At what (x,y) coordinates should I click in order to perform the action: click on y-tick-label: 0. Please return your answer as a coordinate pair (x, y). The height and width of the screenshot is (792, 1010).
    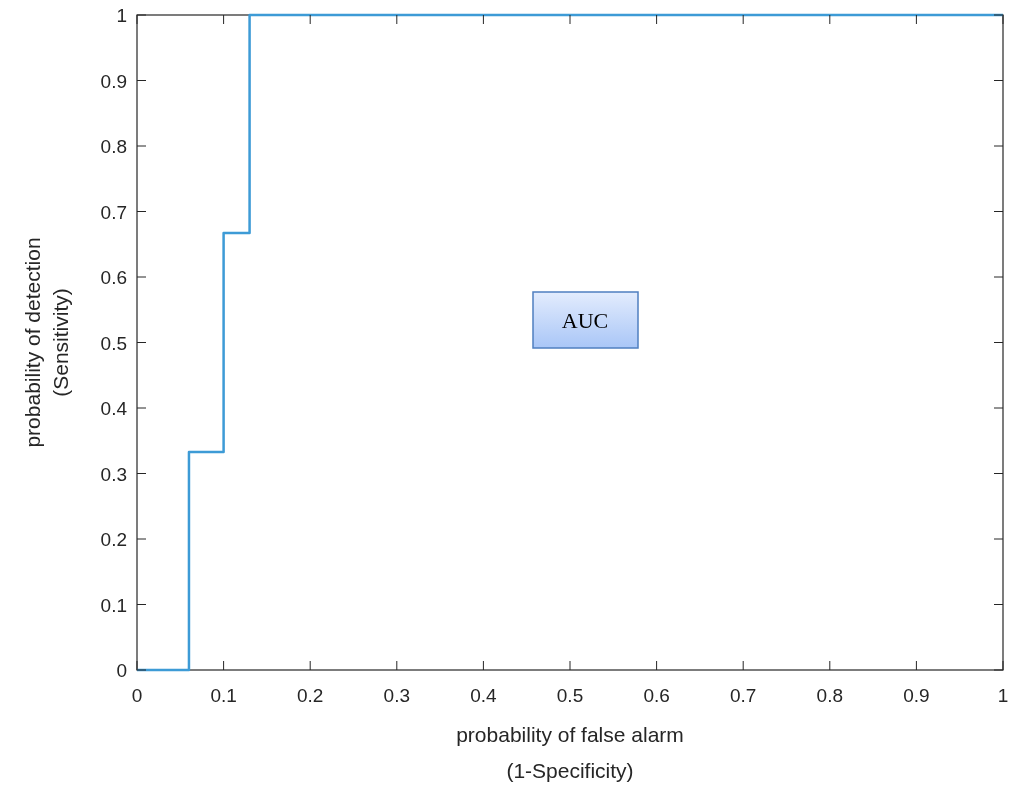
    Looking at the image, I should click on (121, 670).